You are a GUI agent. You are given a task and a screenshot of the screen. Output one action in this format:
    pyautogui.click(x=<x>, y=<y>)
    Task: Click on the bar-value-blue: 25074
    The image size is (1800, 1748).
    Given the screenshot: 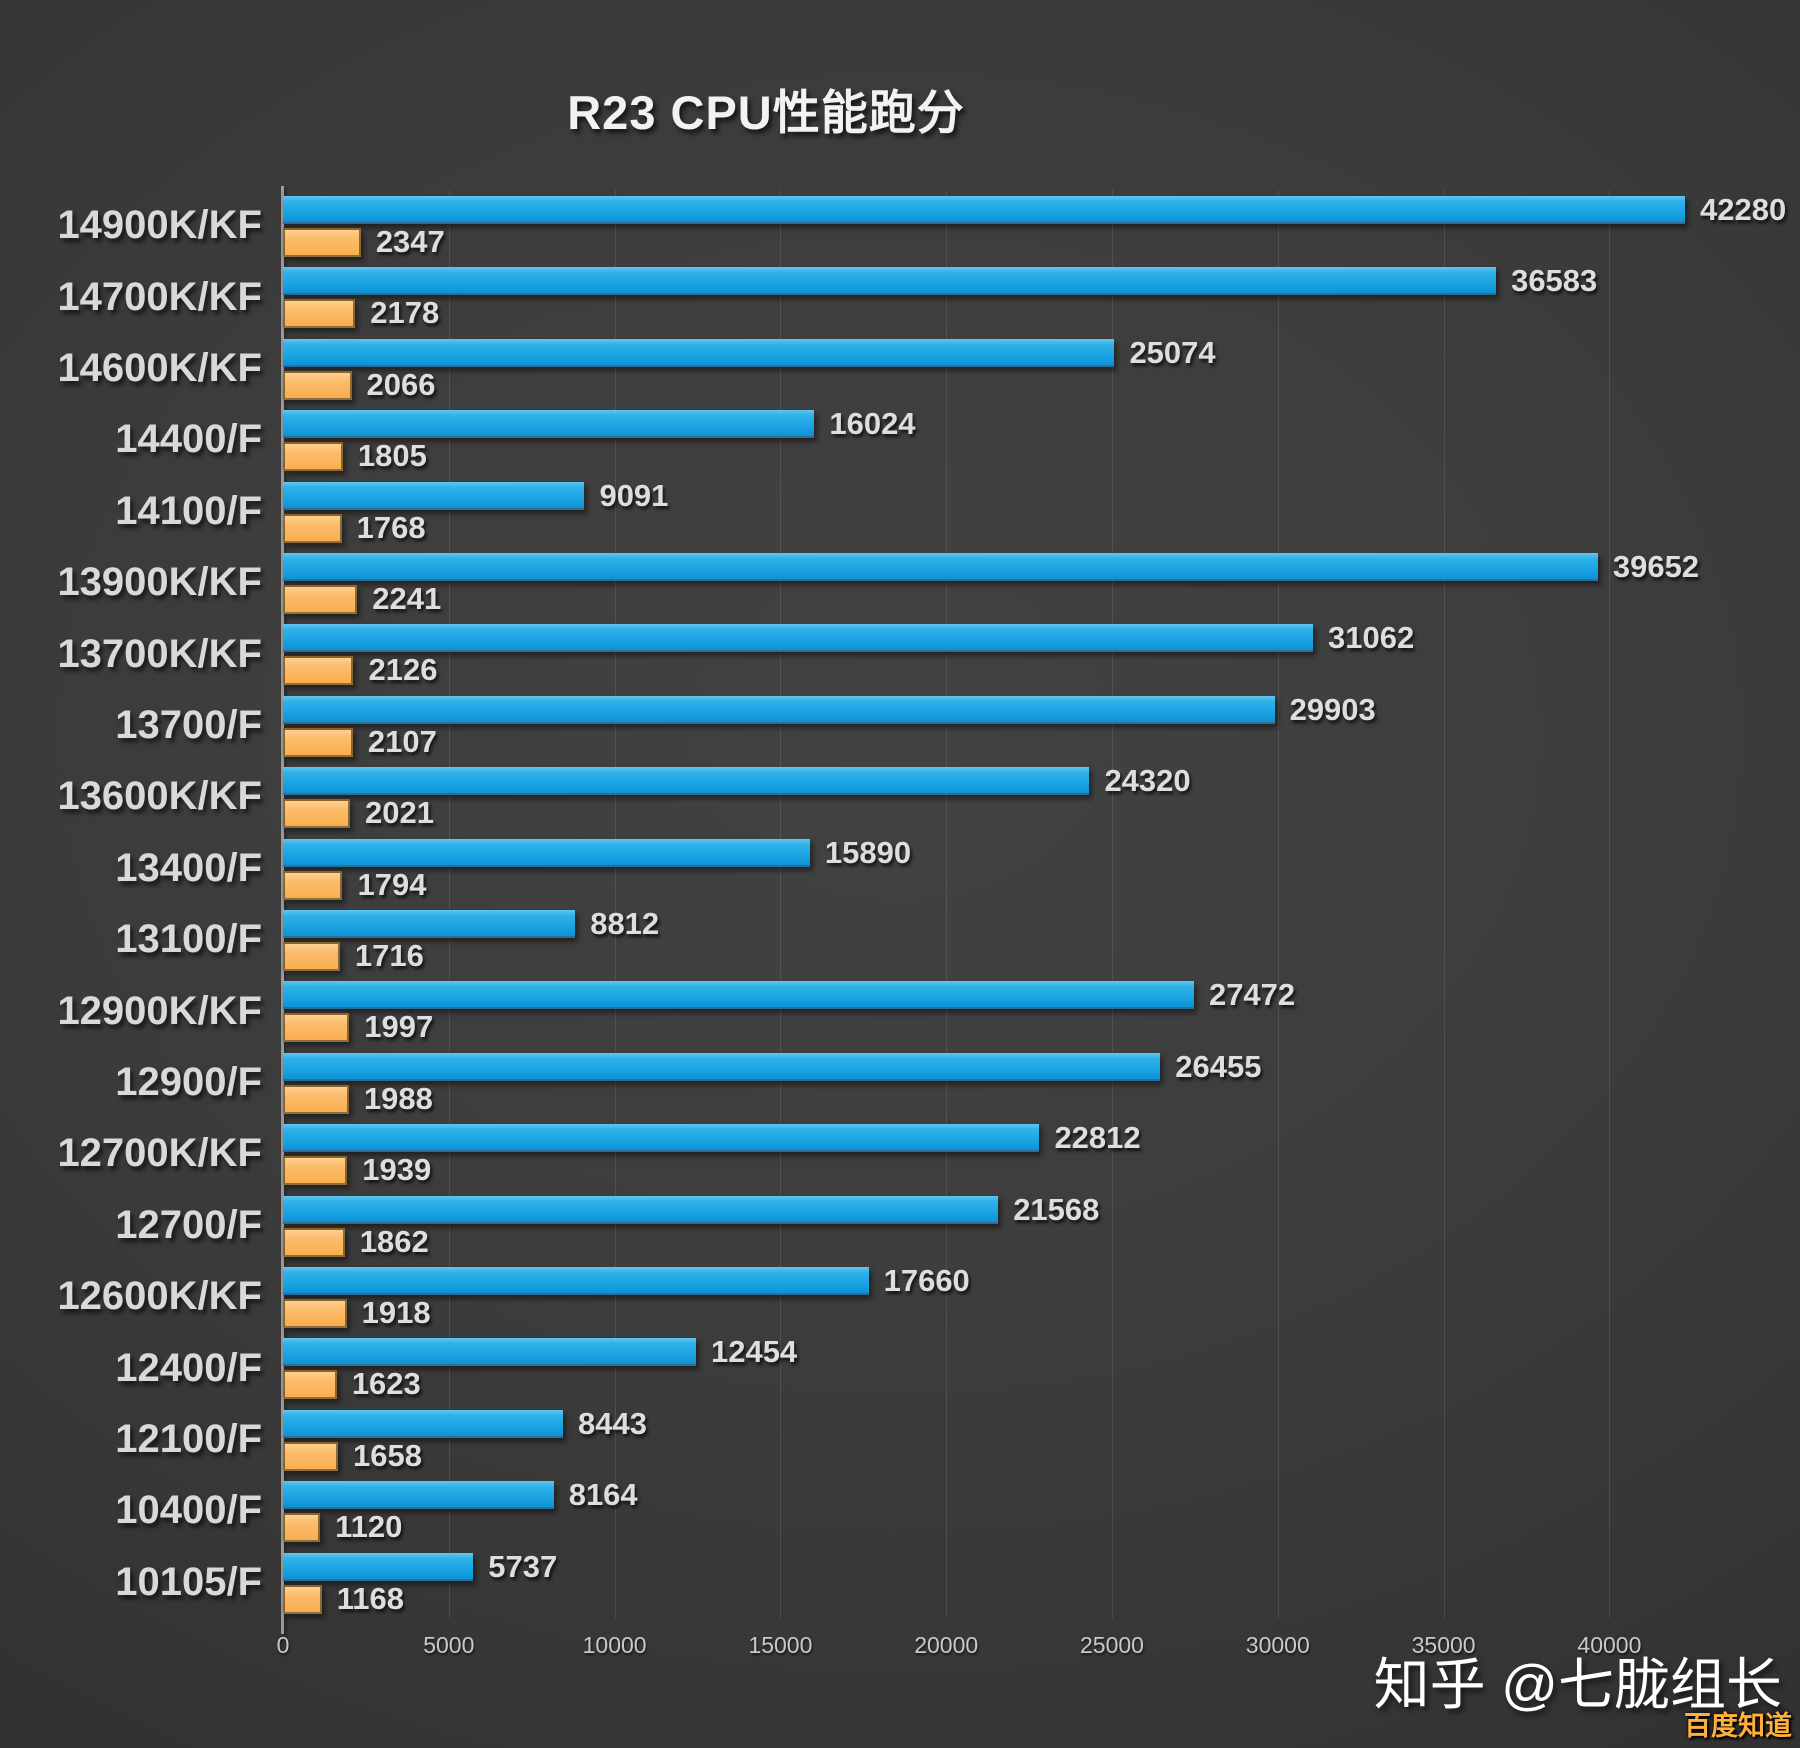 What is the action you would take?
    pyautogui.click(x=1172, y=352)
    